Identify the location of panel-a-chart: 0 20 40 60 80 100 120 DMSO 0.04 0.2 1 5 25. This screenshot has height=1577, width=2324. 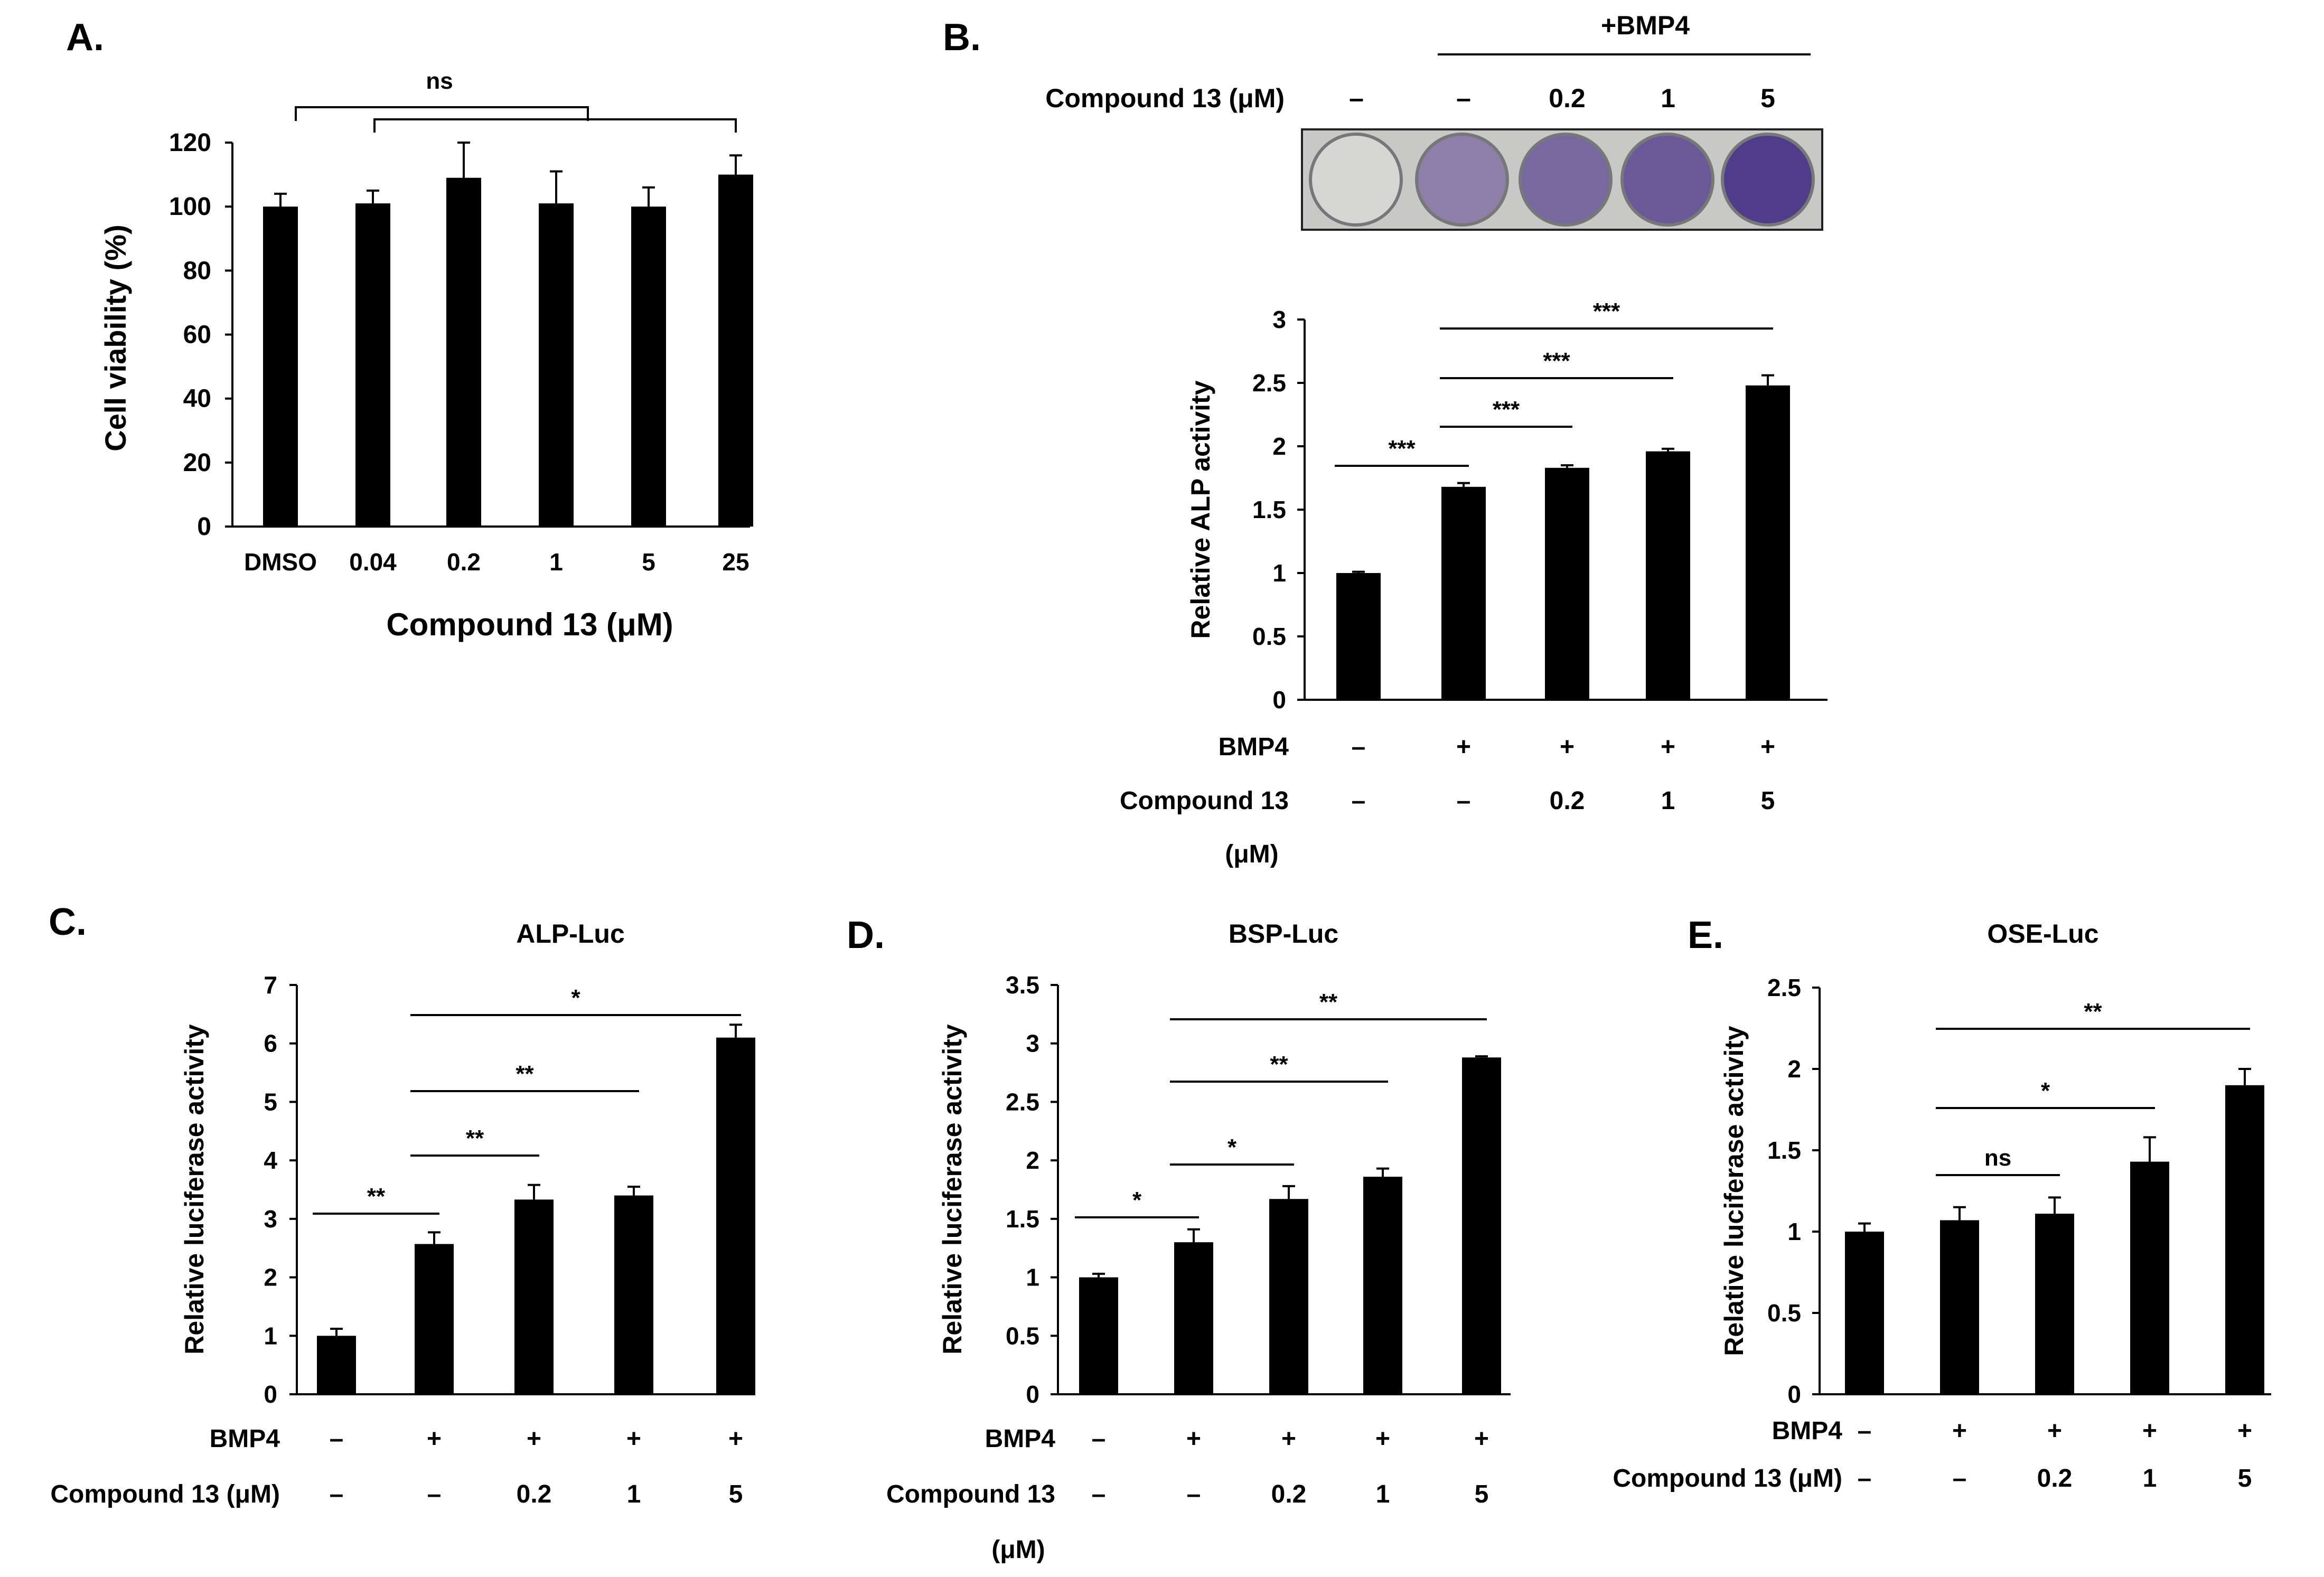
(461, 353).